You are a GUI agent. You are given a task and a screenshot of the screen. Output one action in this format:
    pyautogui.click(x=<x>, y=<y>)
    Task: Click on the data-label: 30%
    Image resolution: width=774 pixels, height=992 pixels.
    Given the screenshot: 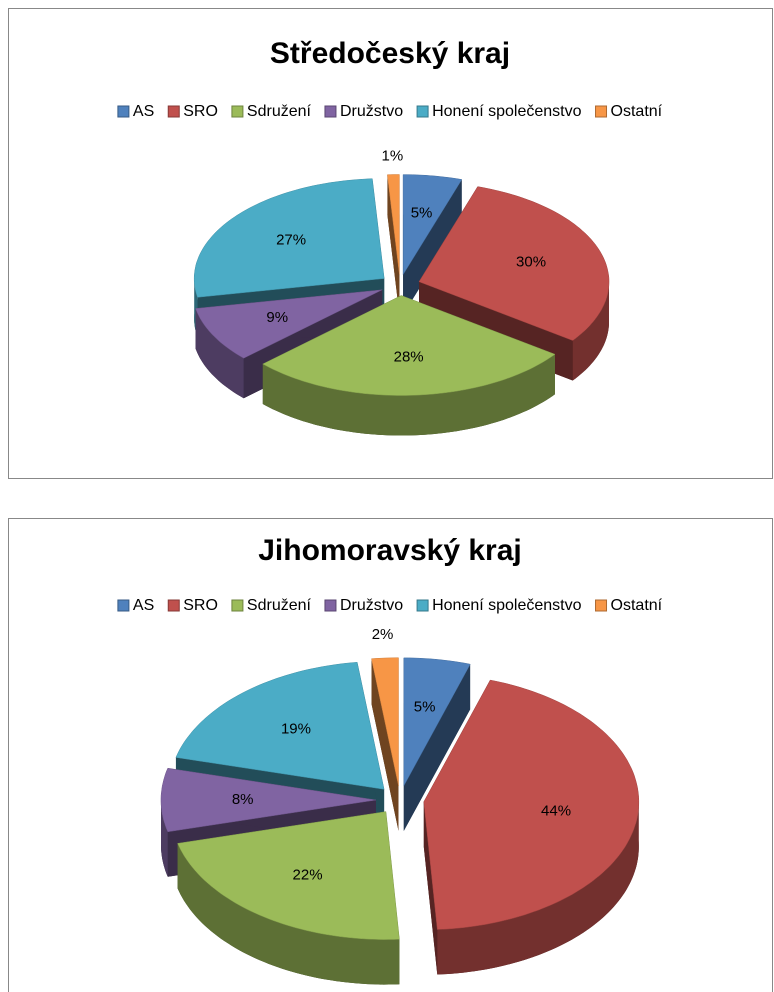 What is the action you would take?
    pyautogui.click(x=531, y=262)
    